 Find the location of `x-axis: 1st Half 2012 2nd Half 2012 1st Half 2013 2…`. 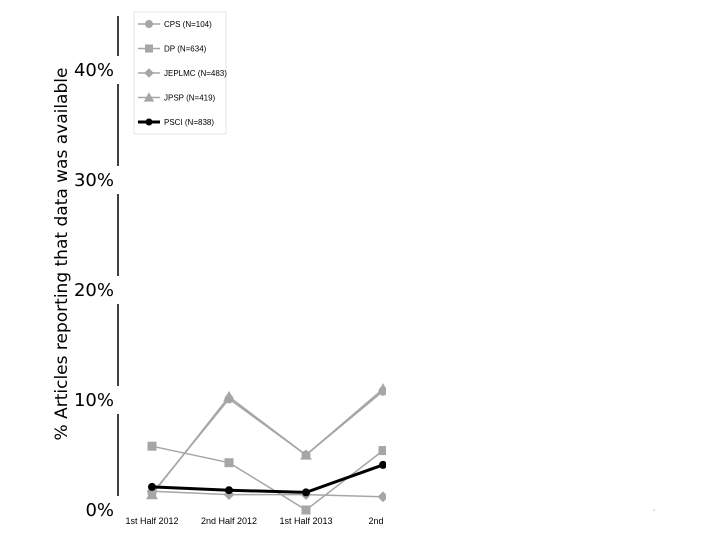

x-axis: 1st Half 2012 2nd Half 2012 1st Half 2013 2… is located at coordinates (261, 521).